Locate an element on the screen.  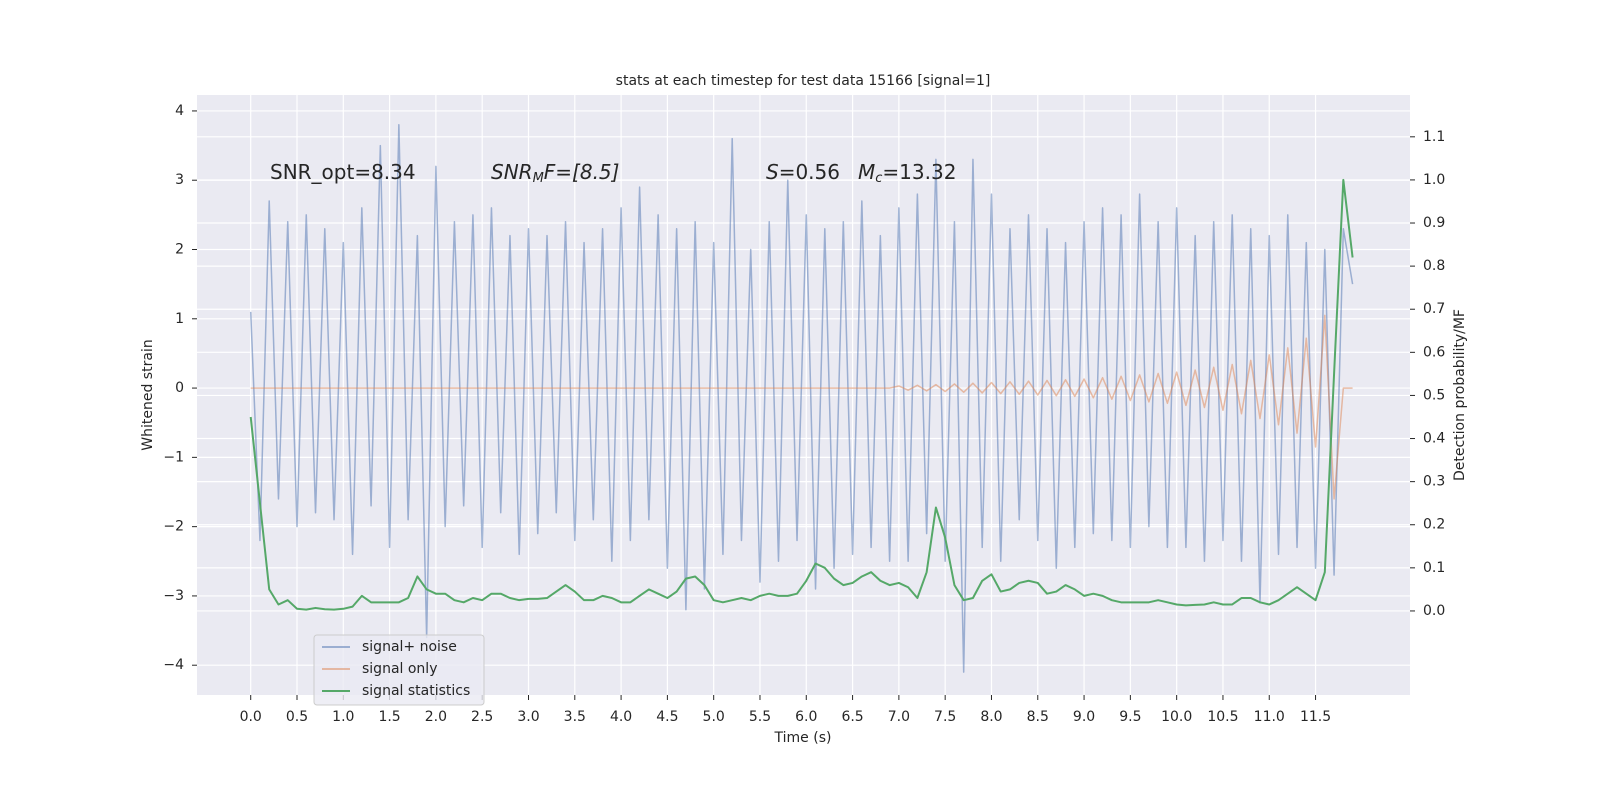
y2-tick-label: 0.8 is located at coordinates (1434, 266).